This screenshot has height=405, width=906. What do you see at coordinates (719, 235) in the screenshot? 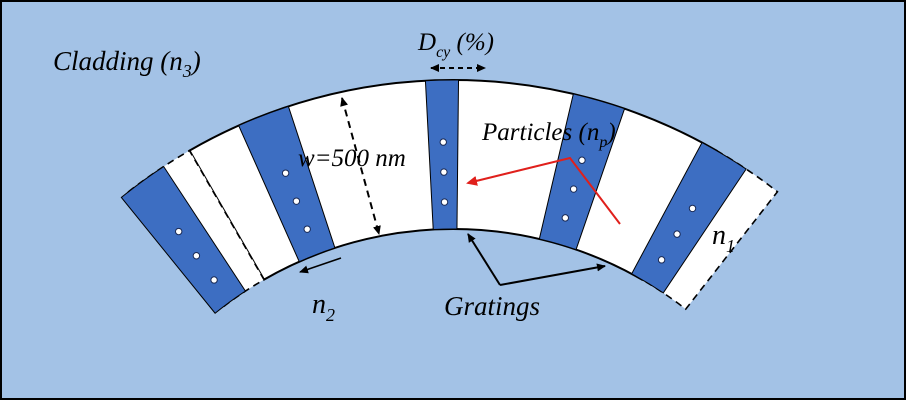
I see `n1-label-main: n` at bounding box center [719, 235].